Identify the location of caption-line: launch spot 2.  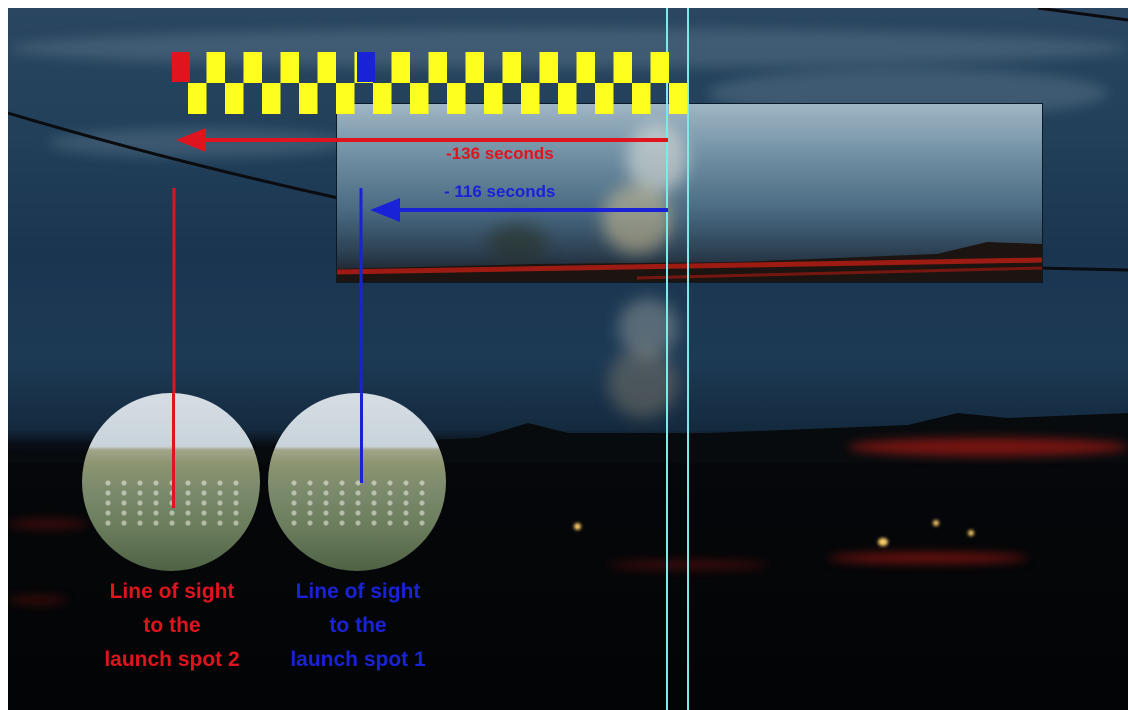
(172, 659).